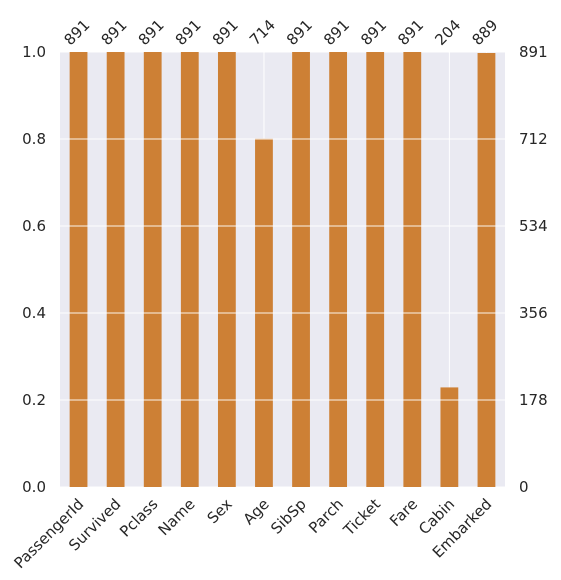 The width and height of the screenshot is (561, 580). I want to click on left-tick-label: 0.6, so click(34, 226).